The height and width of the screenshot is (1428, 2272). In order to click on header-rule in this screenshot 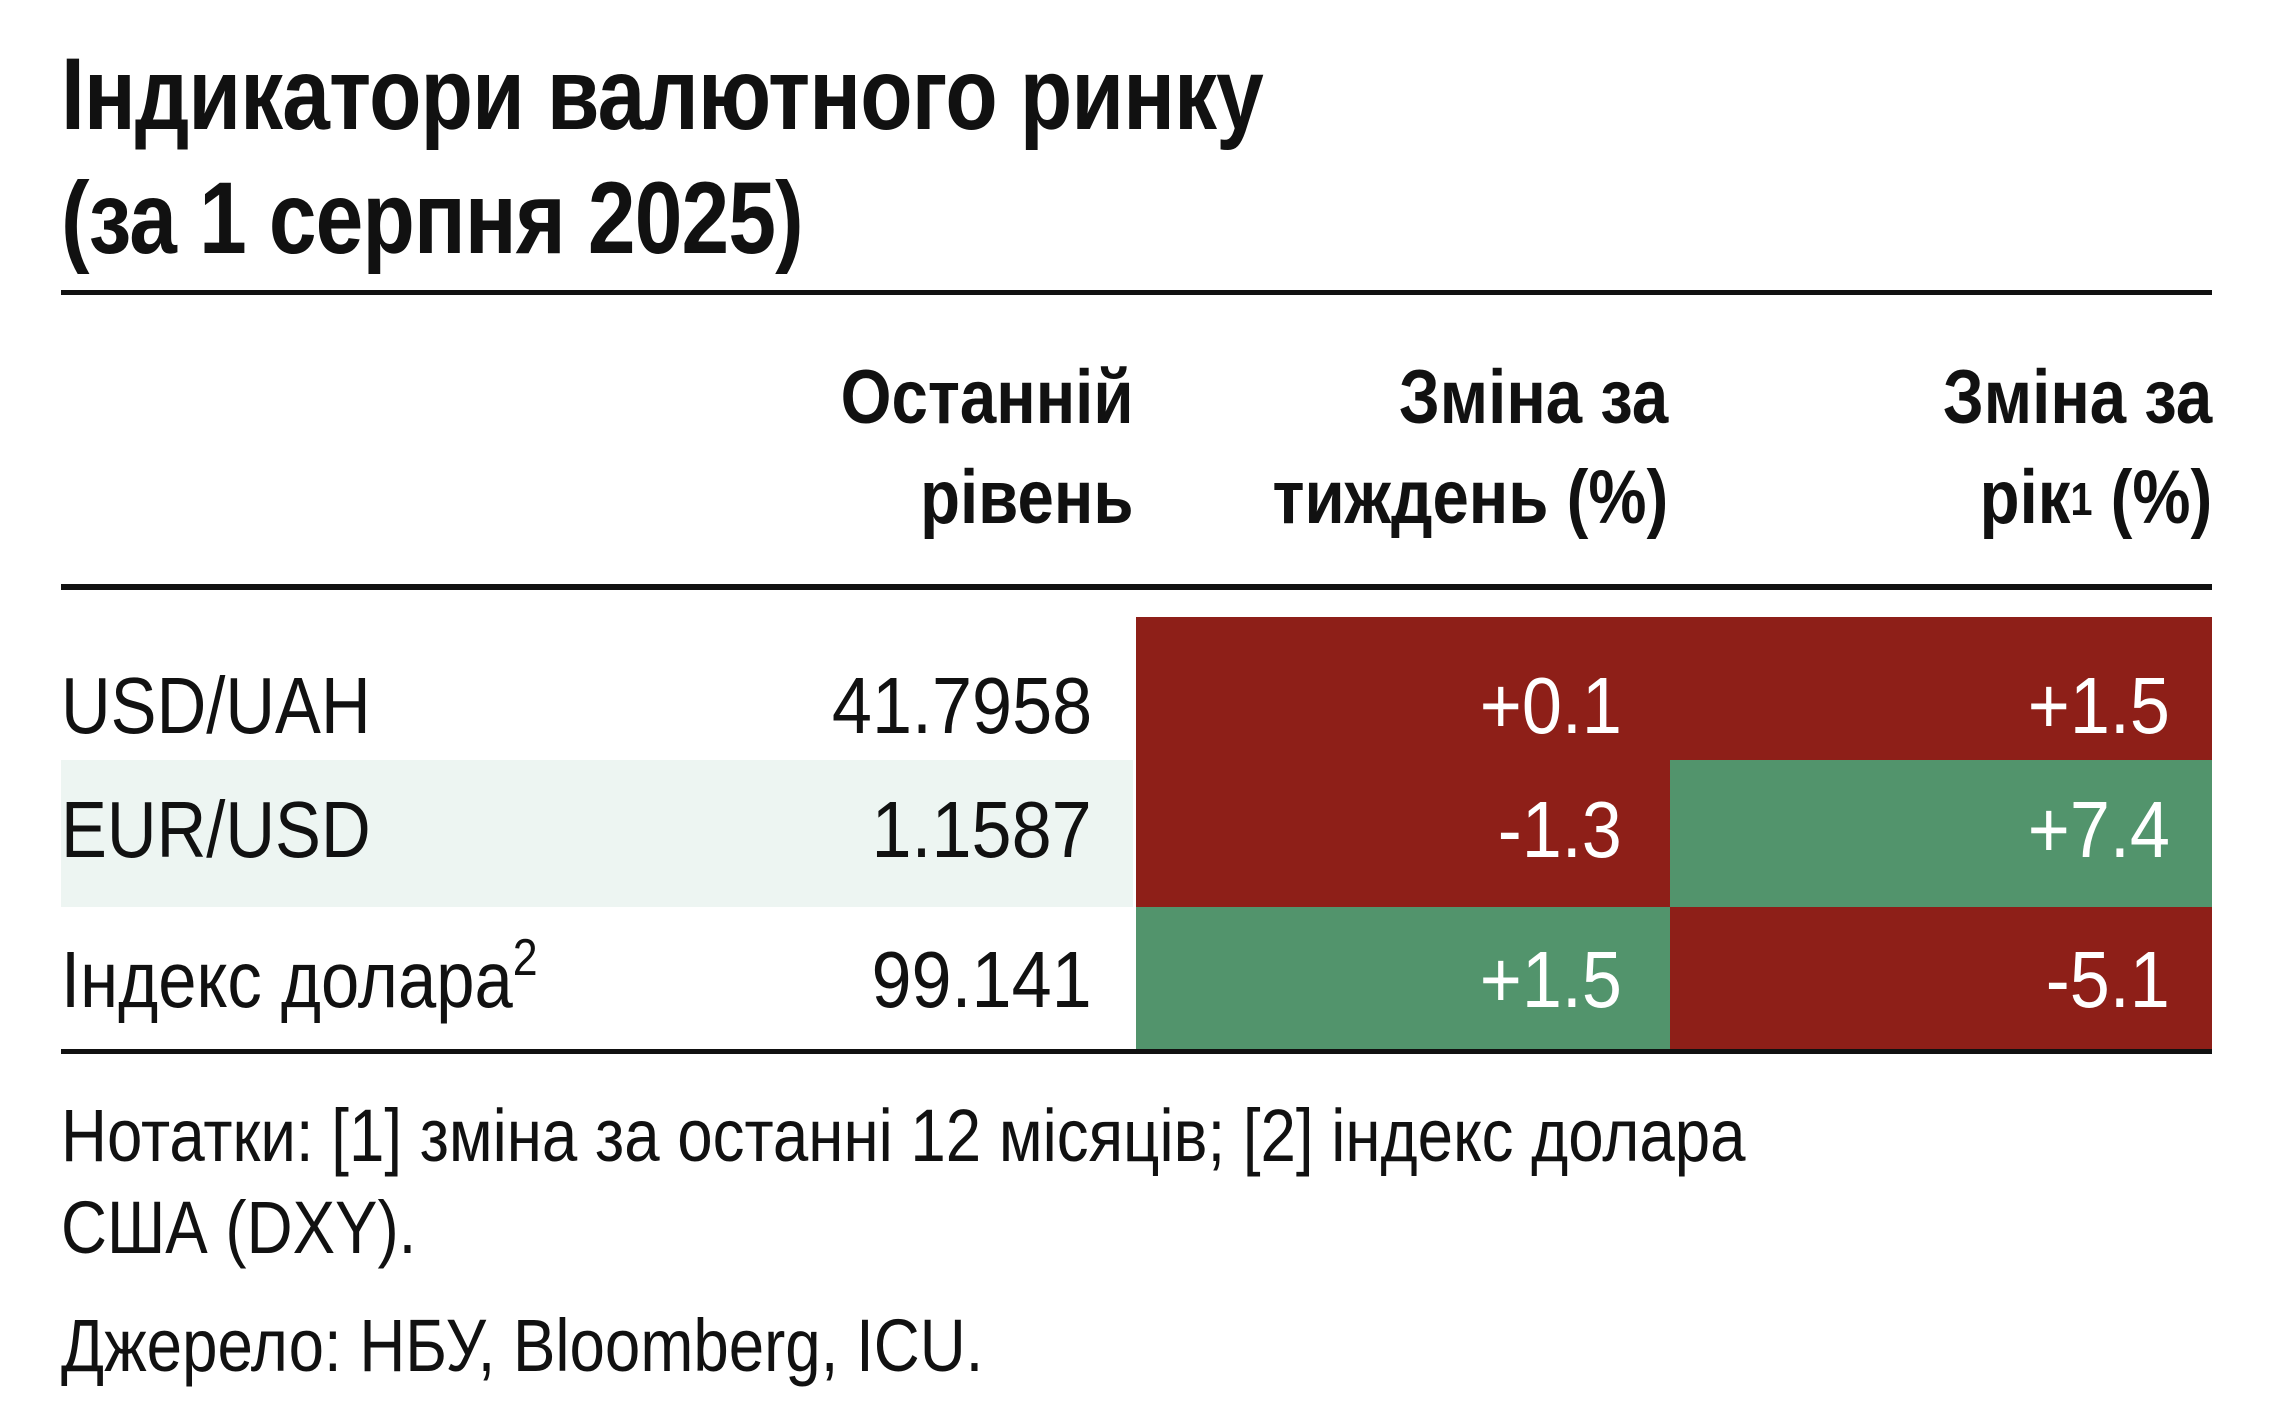, I will do `click(1136, 587)`.